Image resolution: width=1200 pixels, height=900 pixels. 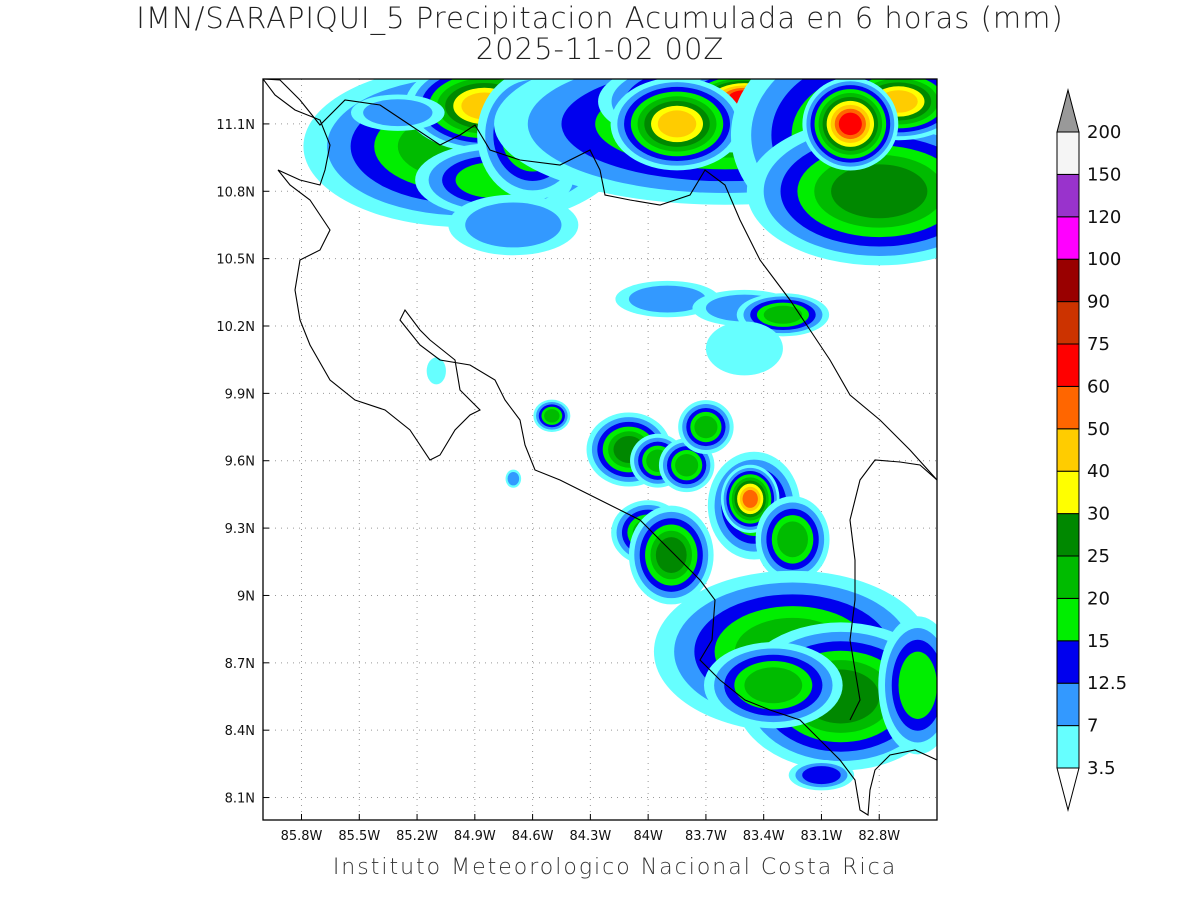 What do you see at coordinates (475, 836) in the screenshot?
I see `x-tick-label: 84.9W` at bounding box center [475, 836].